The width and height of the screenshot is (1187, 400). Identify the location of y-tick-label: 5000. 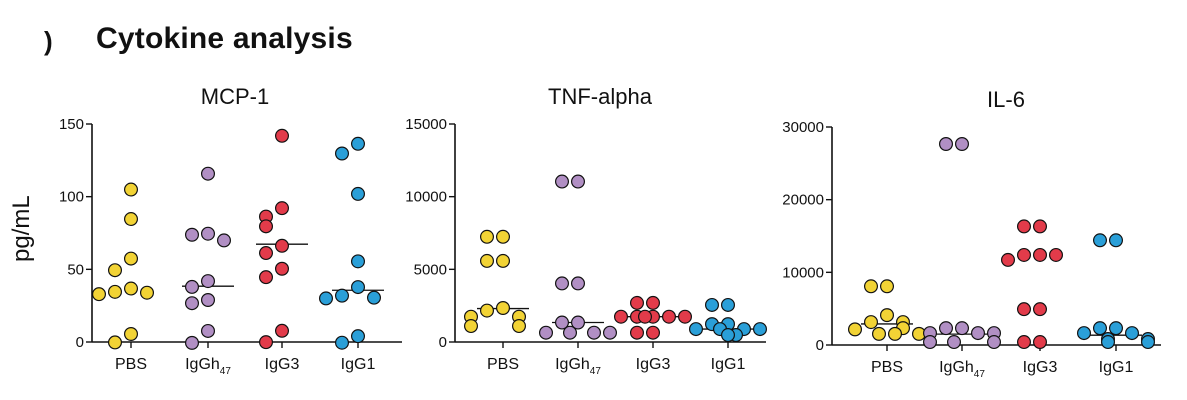
(430, 269).